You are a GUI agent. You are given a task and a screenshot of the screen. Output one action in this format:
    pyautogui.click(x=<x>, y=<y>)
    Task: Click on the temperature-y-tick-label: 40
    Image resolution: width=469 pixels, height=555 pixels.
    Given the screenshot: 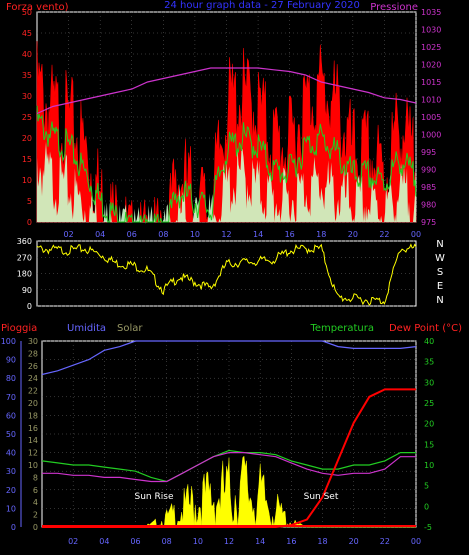 What is the action you would take?
    pyautogui.click(x=429, y=341)
    